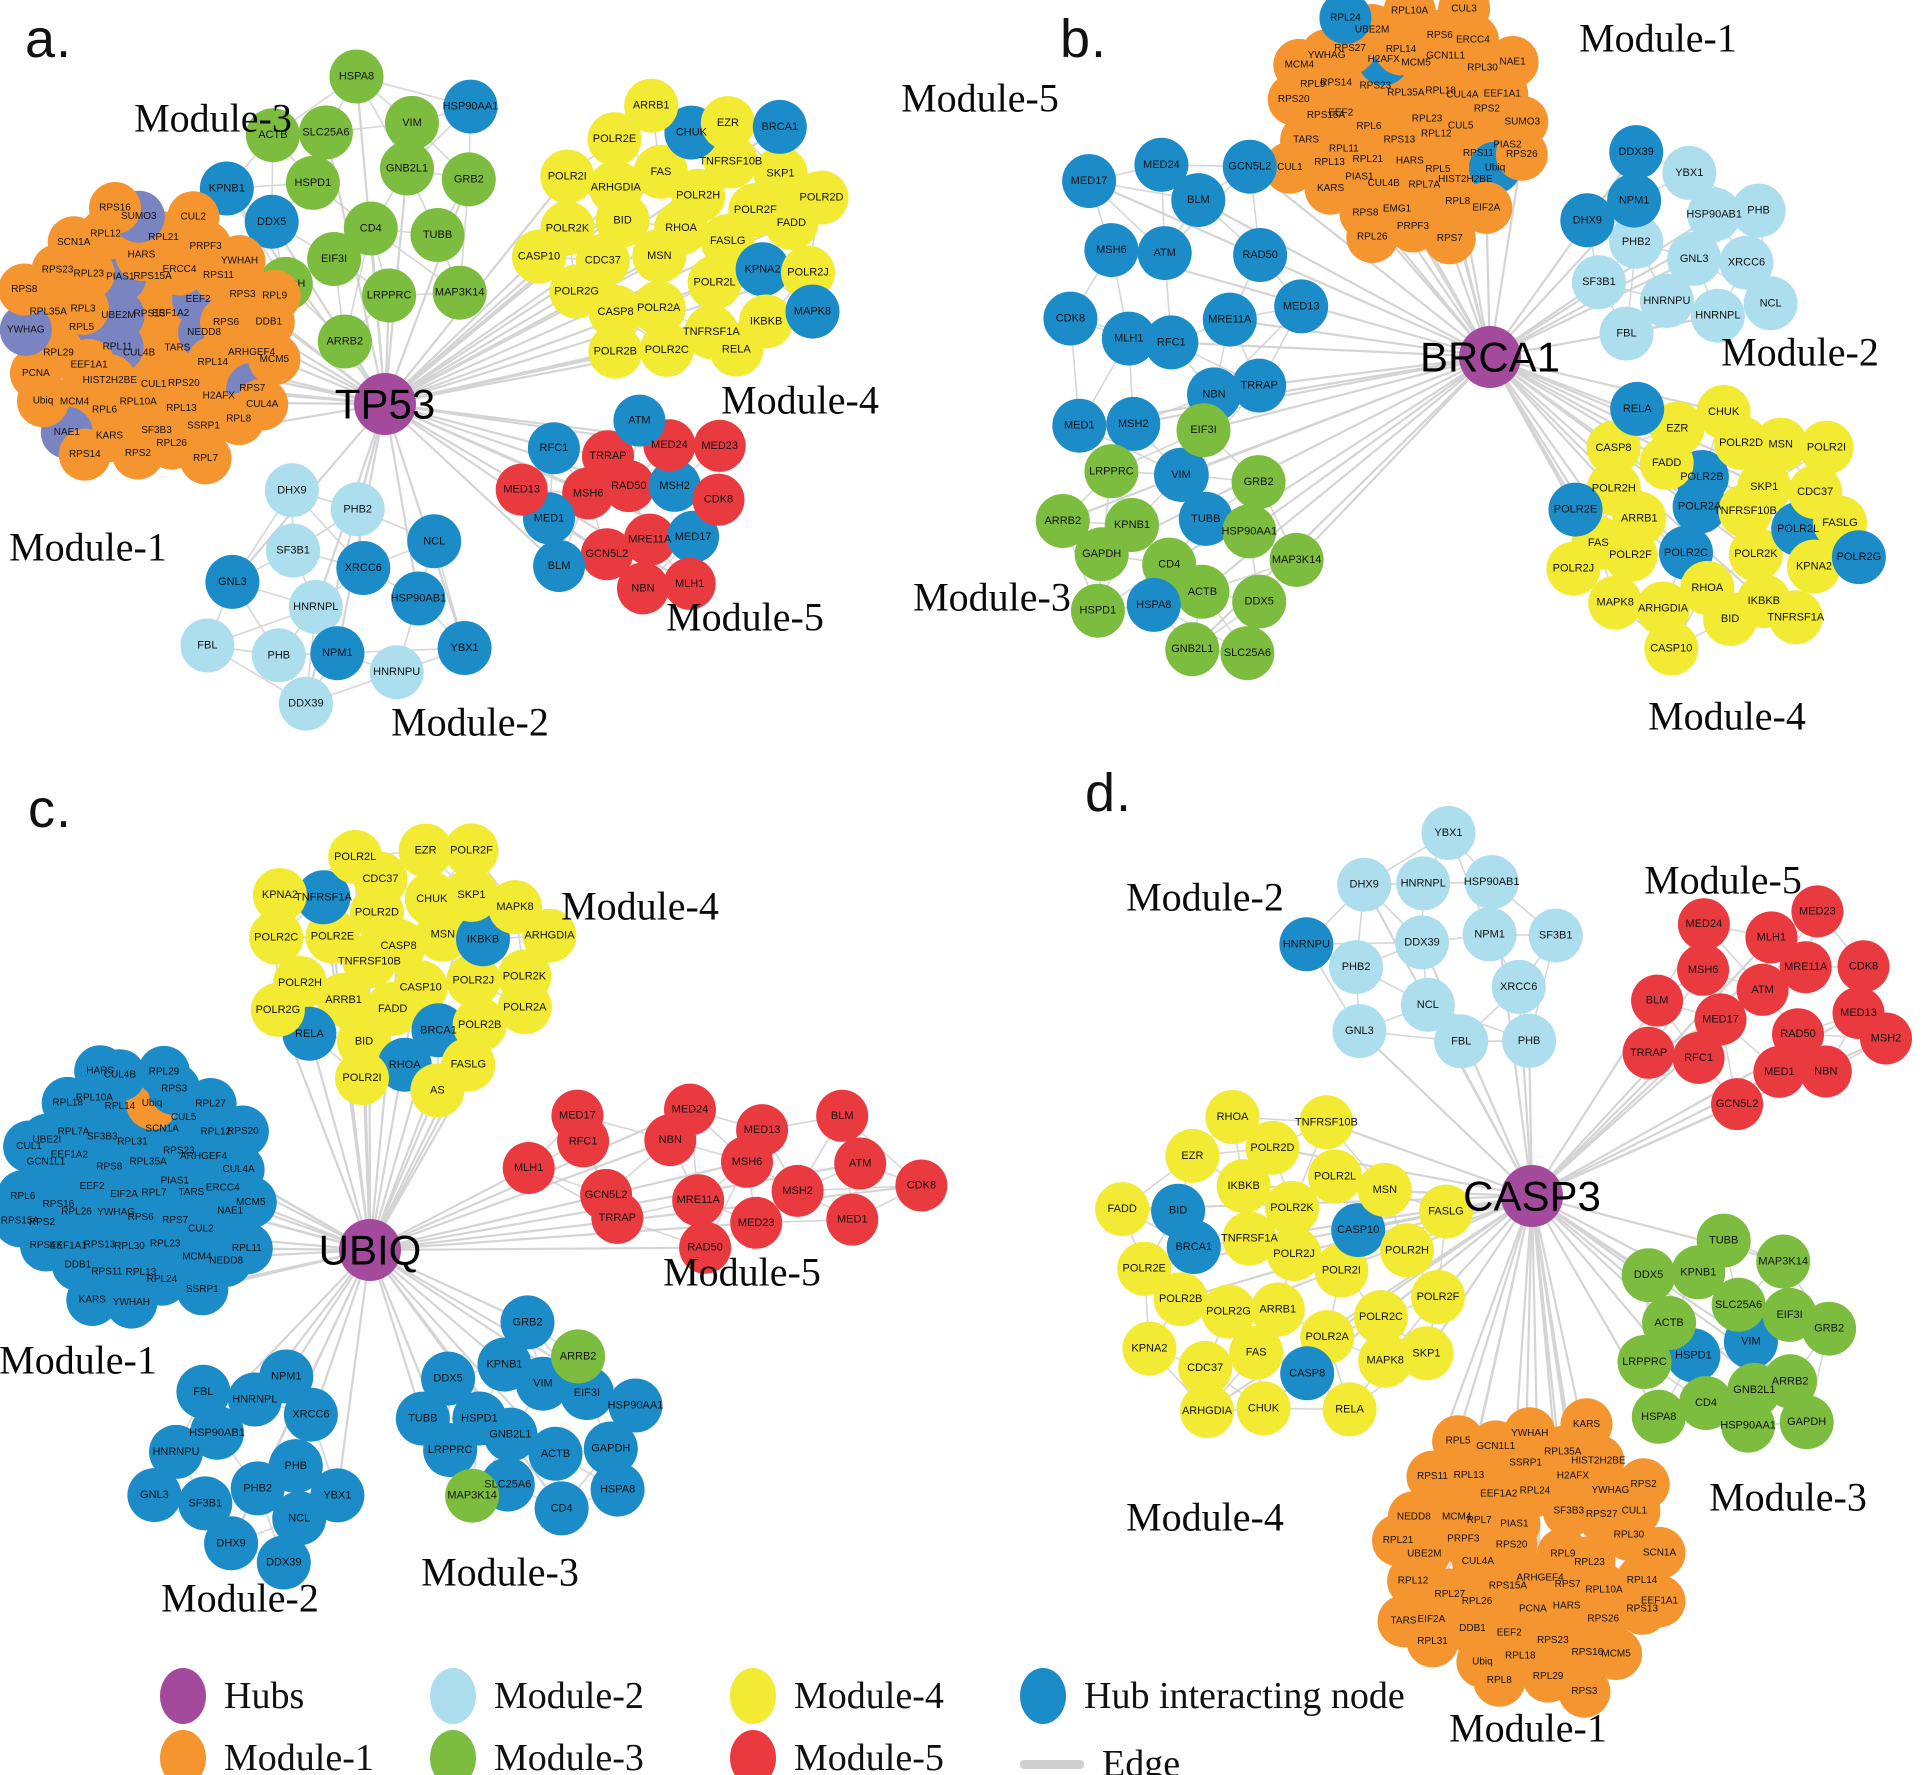 This screenshot has width=1923, height=1775. I want to click on node-label: SCN1A, so click(74, 242).